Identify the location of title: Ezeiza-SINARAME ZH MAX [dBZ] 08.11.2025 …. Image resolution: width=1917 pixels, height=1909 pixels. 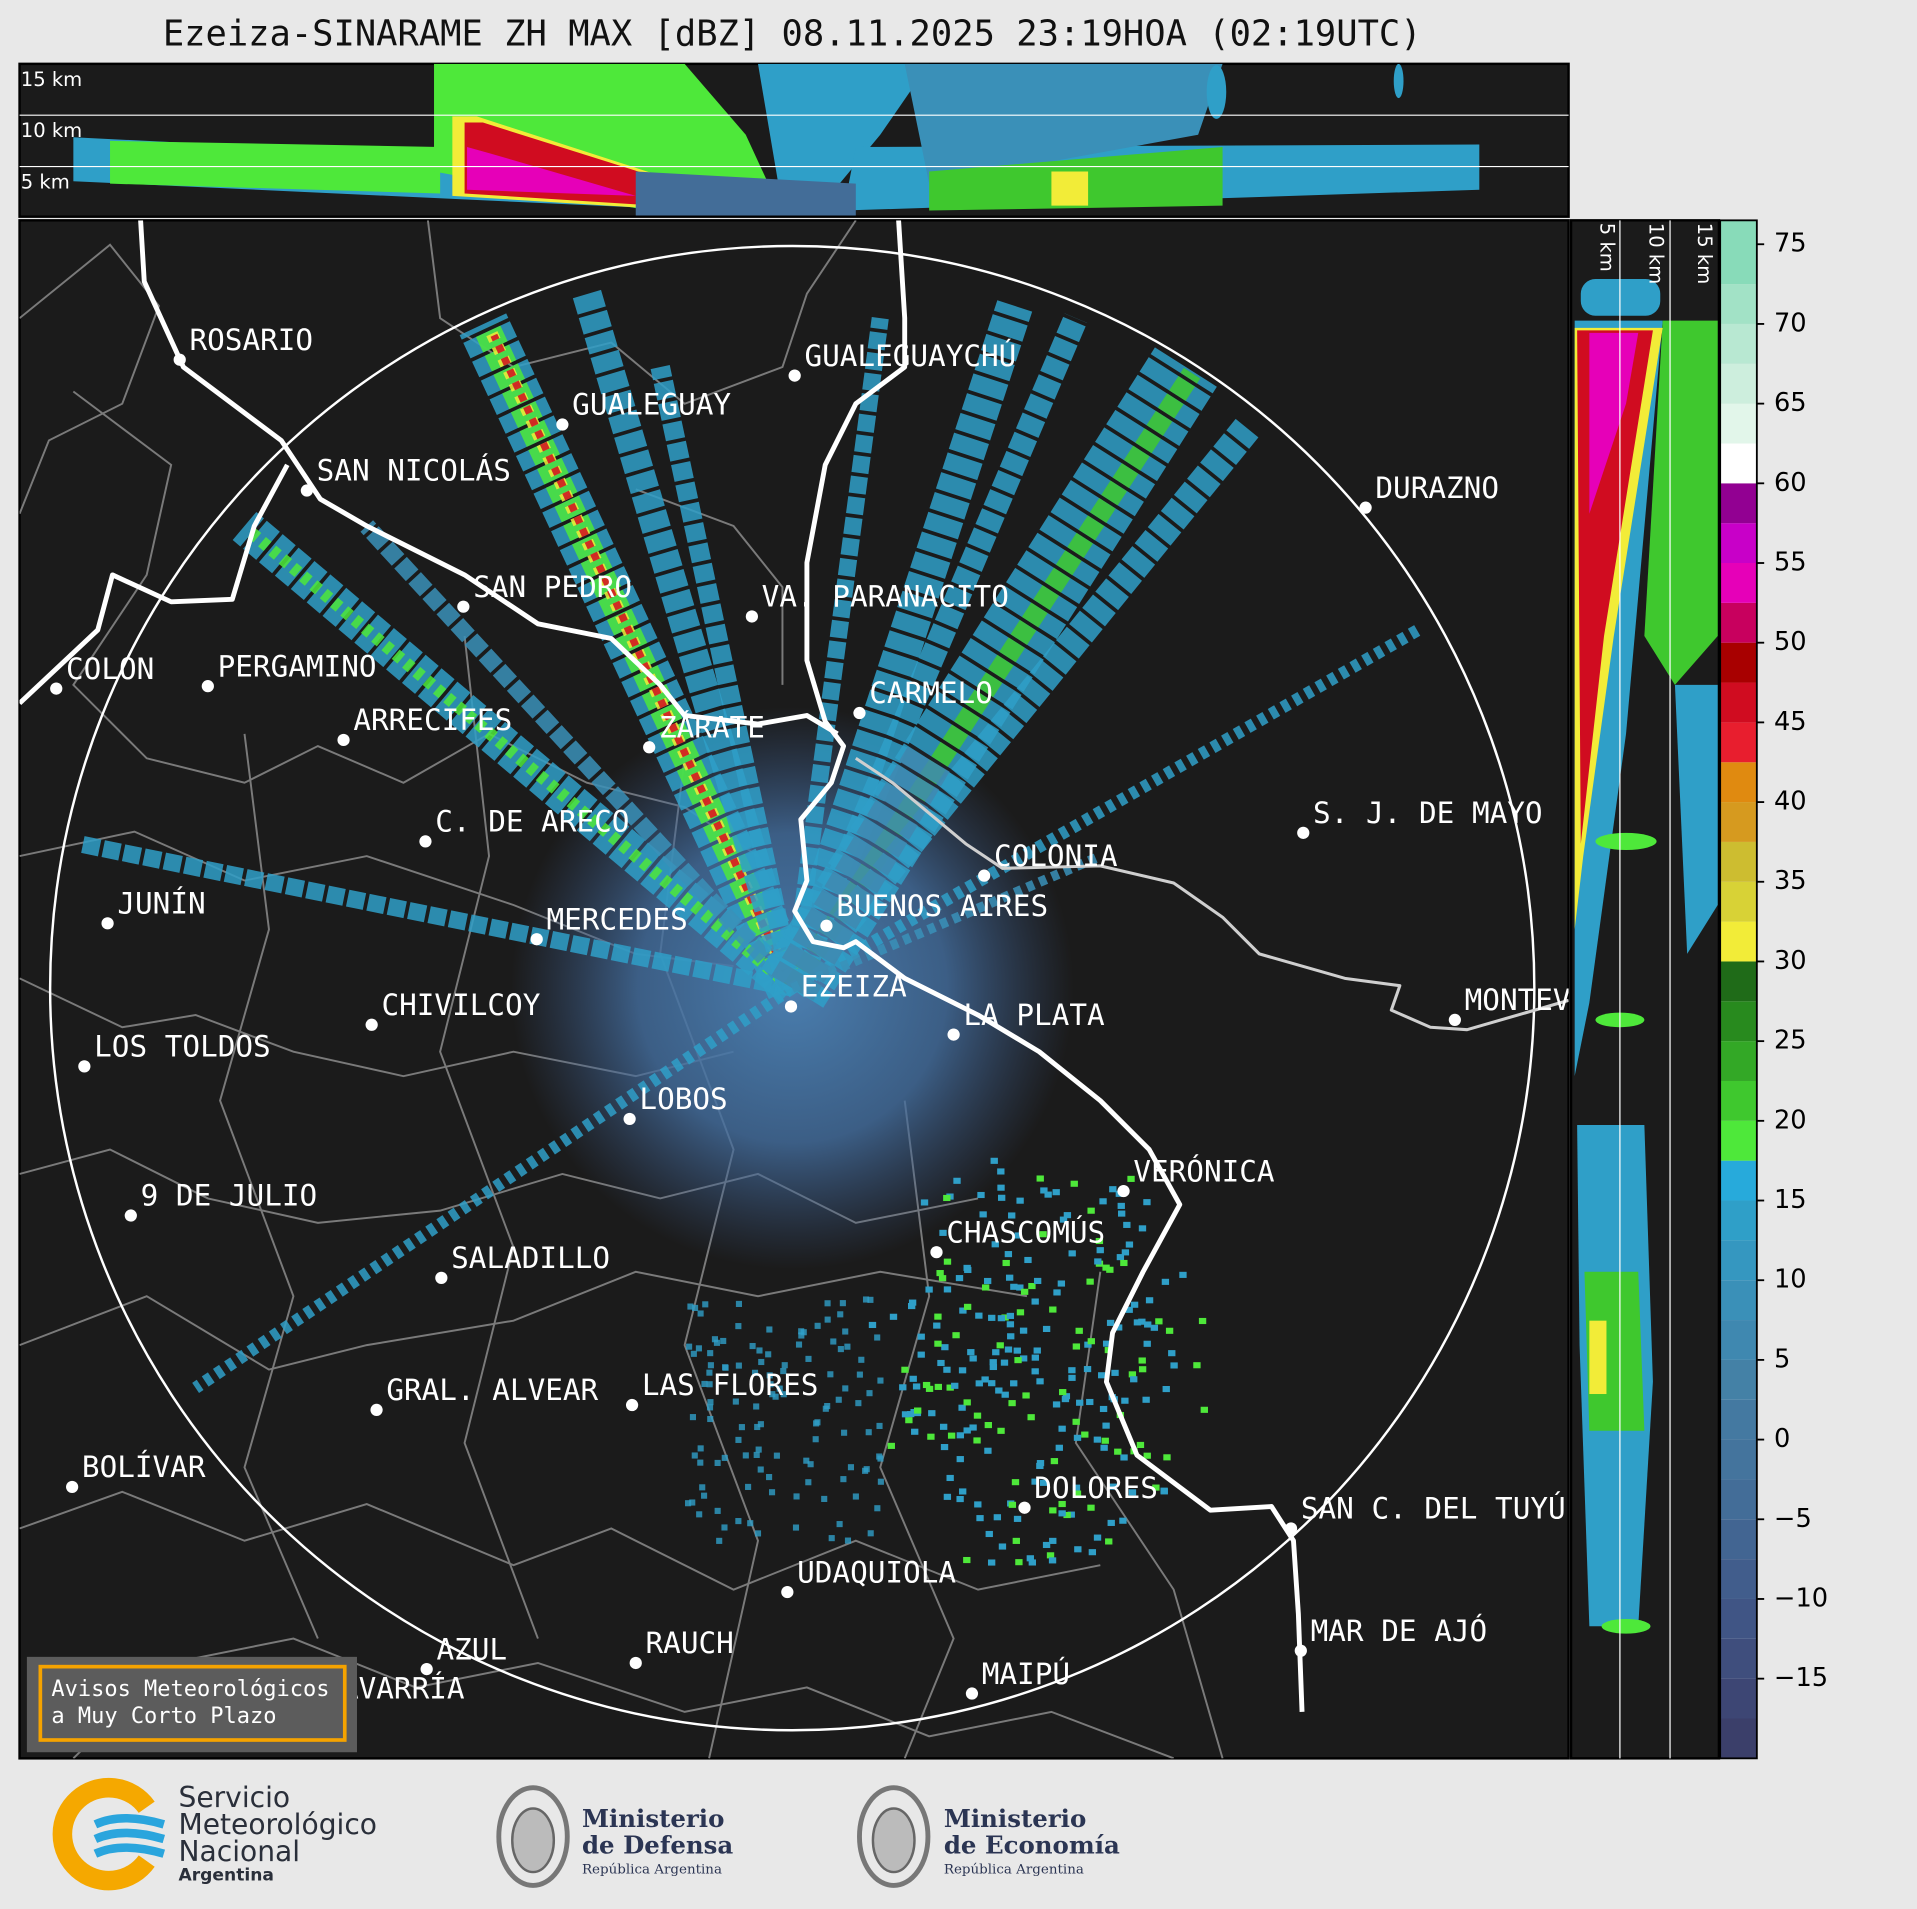
(792, 34).